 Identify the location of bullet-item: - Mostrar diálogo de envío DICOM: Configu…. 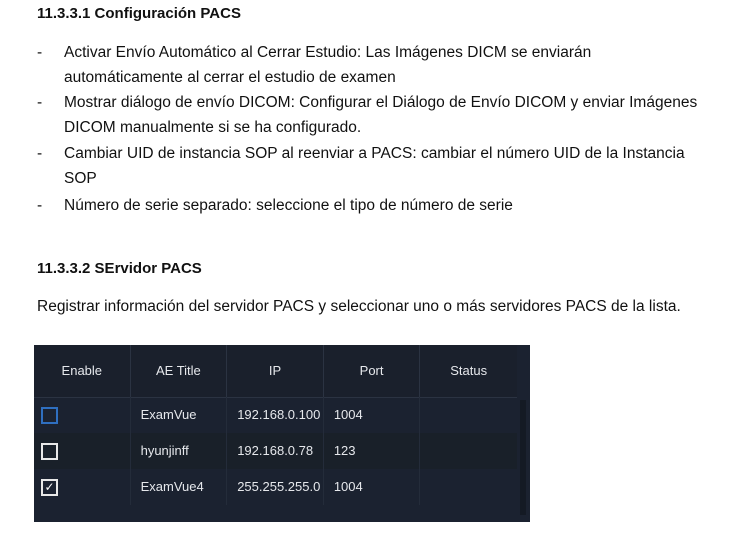
(377, 115).